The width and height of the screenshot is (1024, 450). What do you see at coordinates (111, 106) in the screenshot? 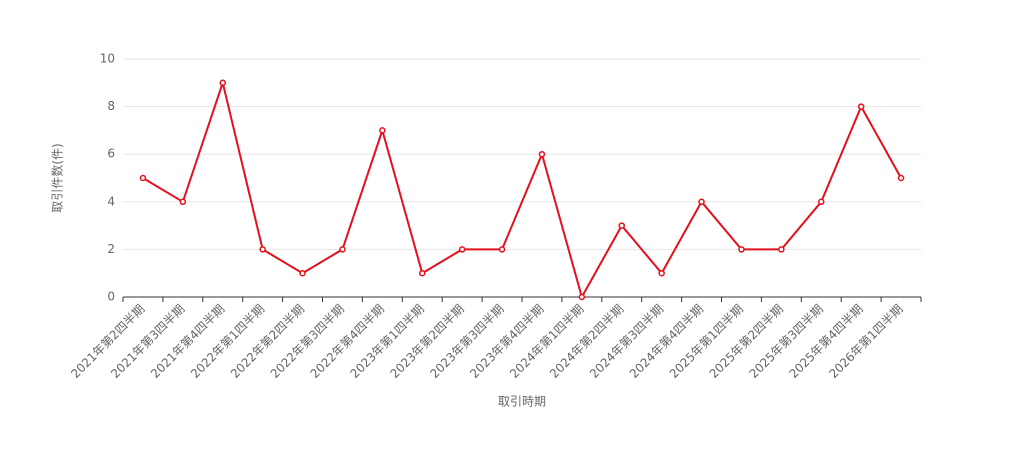
I see `y-tick-label: 8` at bounding box center [111, 106].